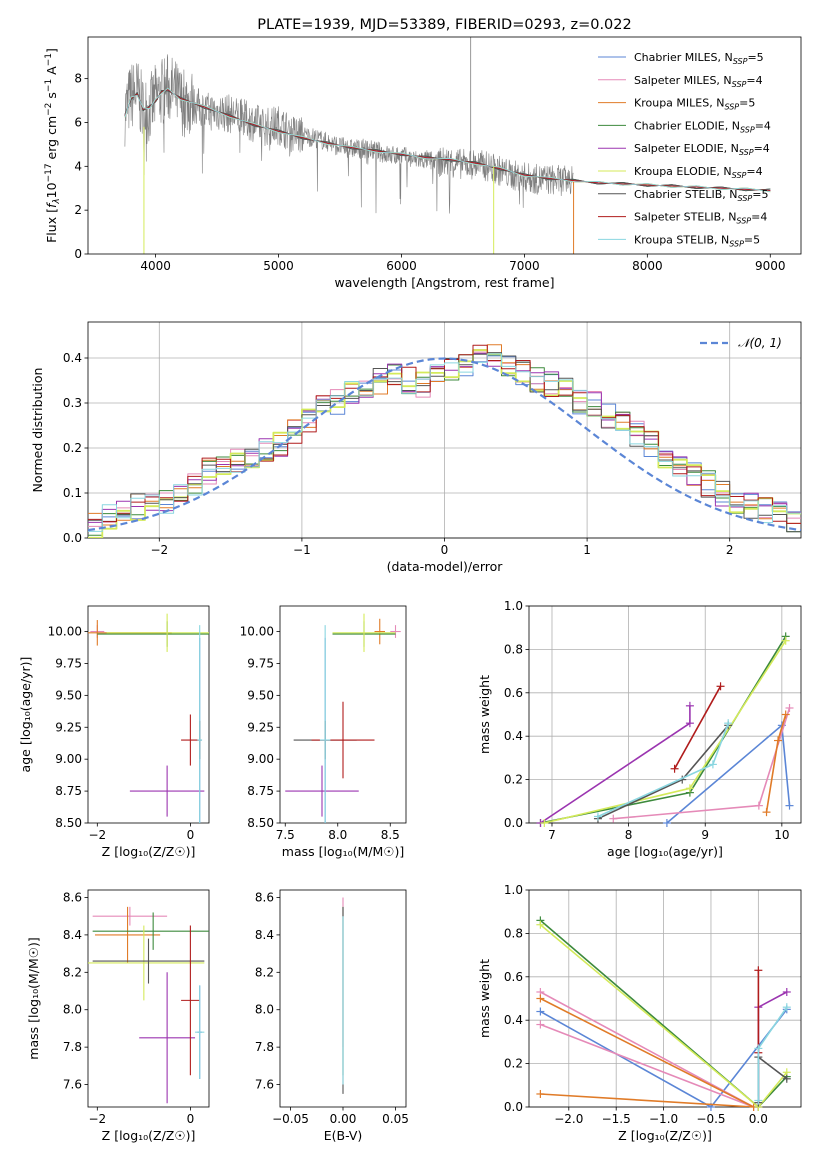 The height and width of the screenshot is (1170, 819). Describe the element at coordinates (260, 695) in the screenshot. I see `y-tick-label: 9.50` at that location.